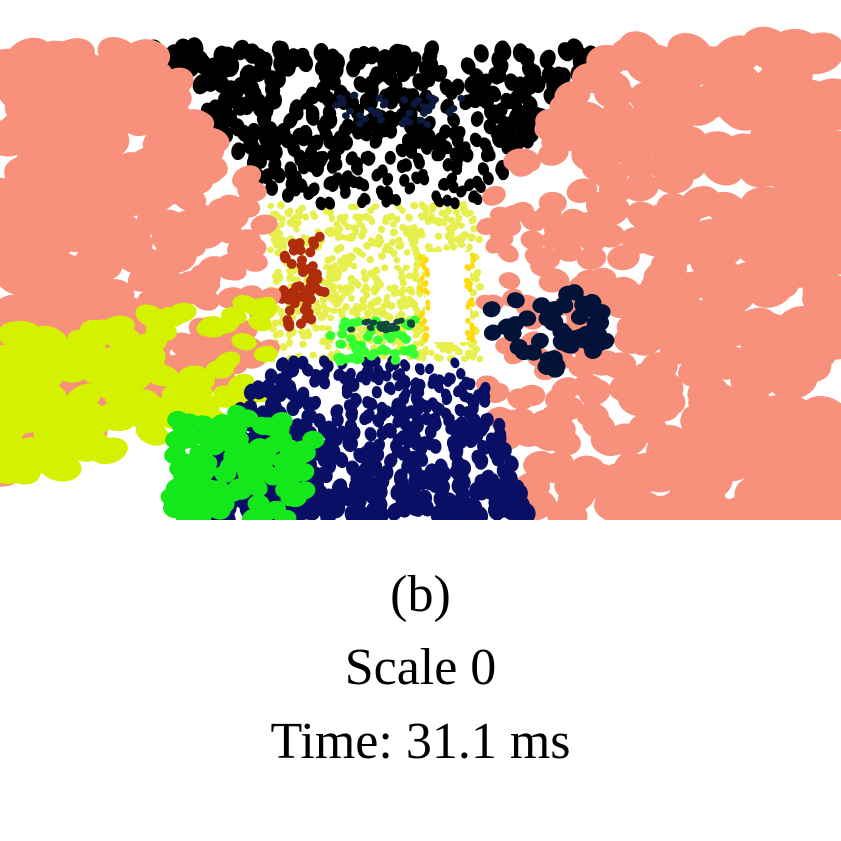 This screenshot has width=841, height=841. What do you see at coordinates (351, 339) in the screenshot?
I see `far-table-splat` at bounding box center [351, 339].